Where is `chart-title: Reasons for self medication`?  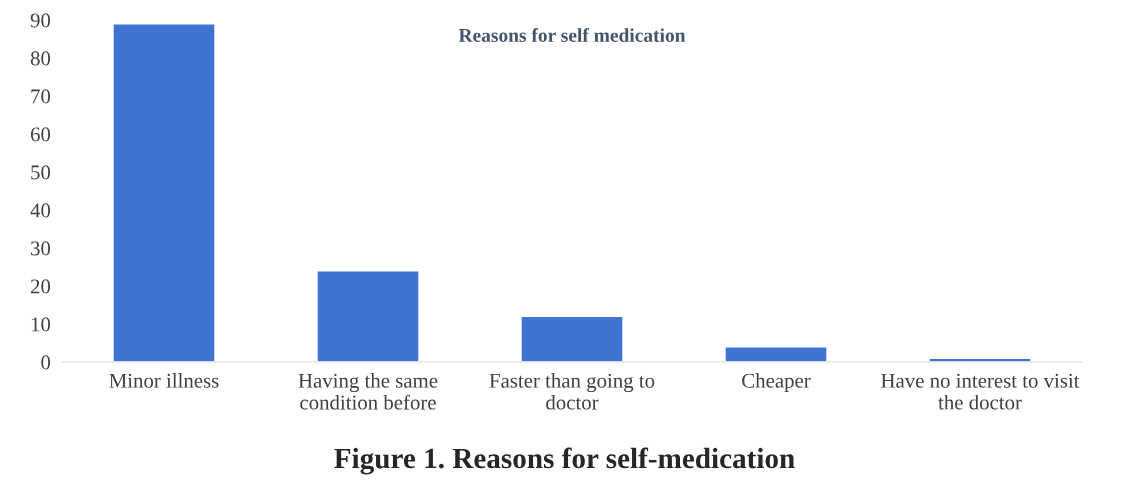 chart-title: Reasons for self medication is located at coordinates (572, 35).